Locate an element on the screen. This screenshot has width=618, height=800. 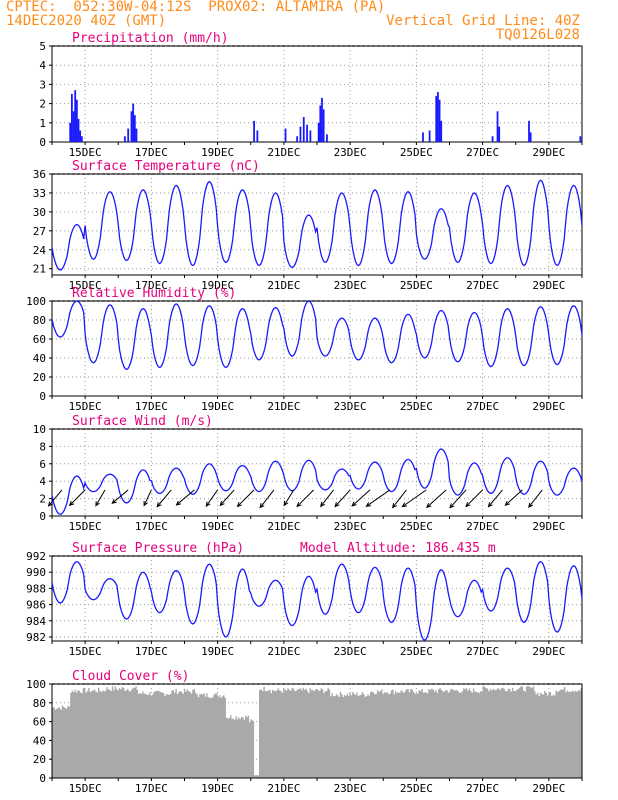
y-tick-label: 8 is located at coordinates (42, 446).